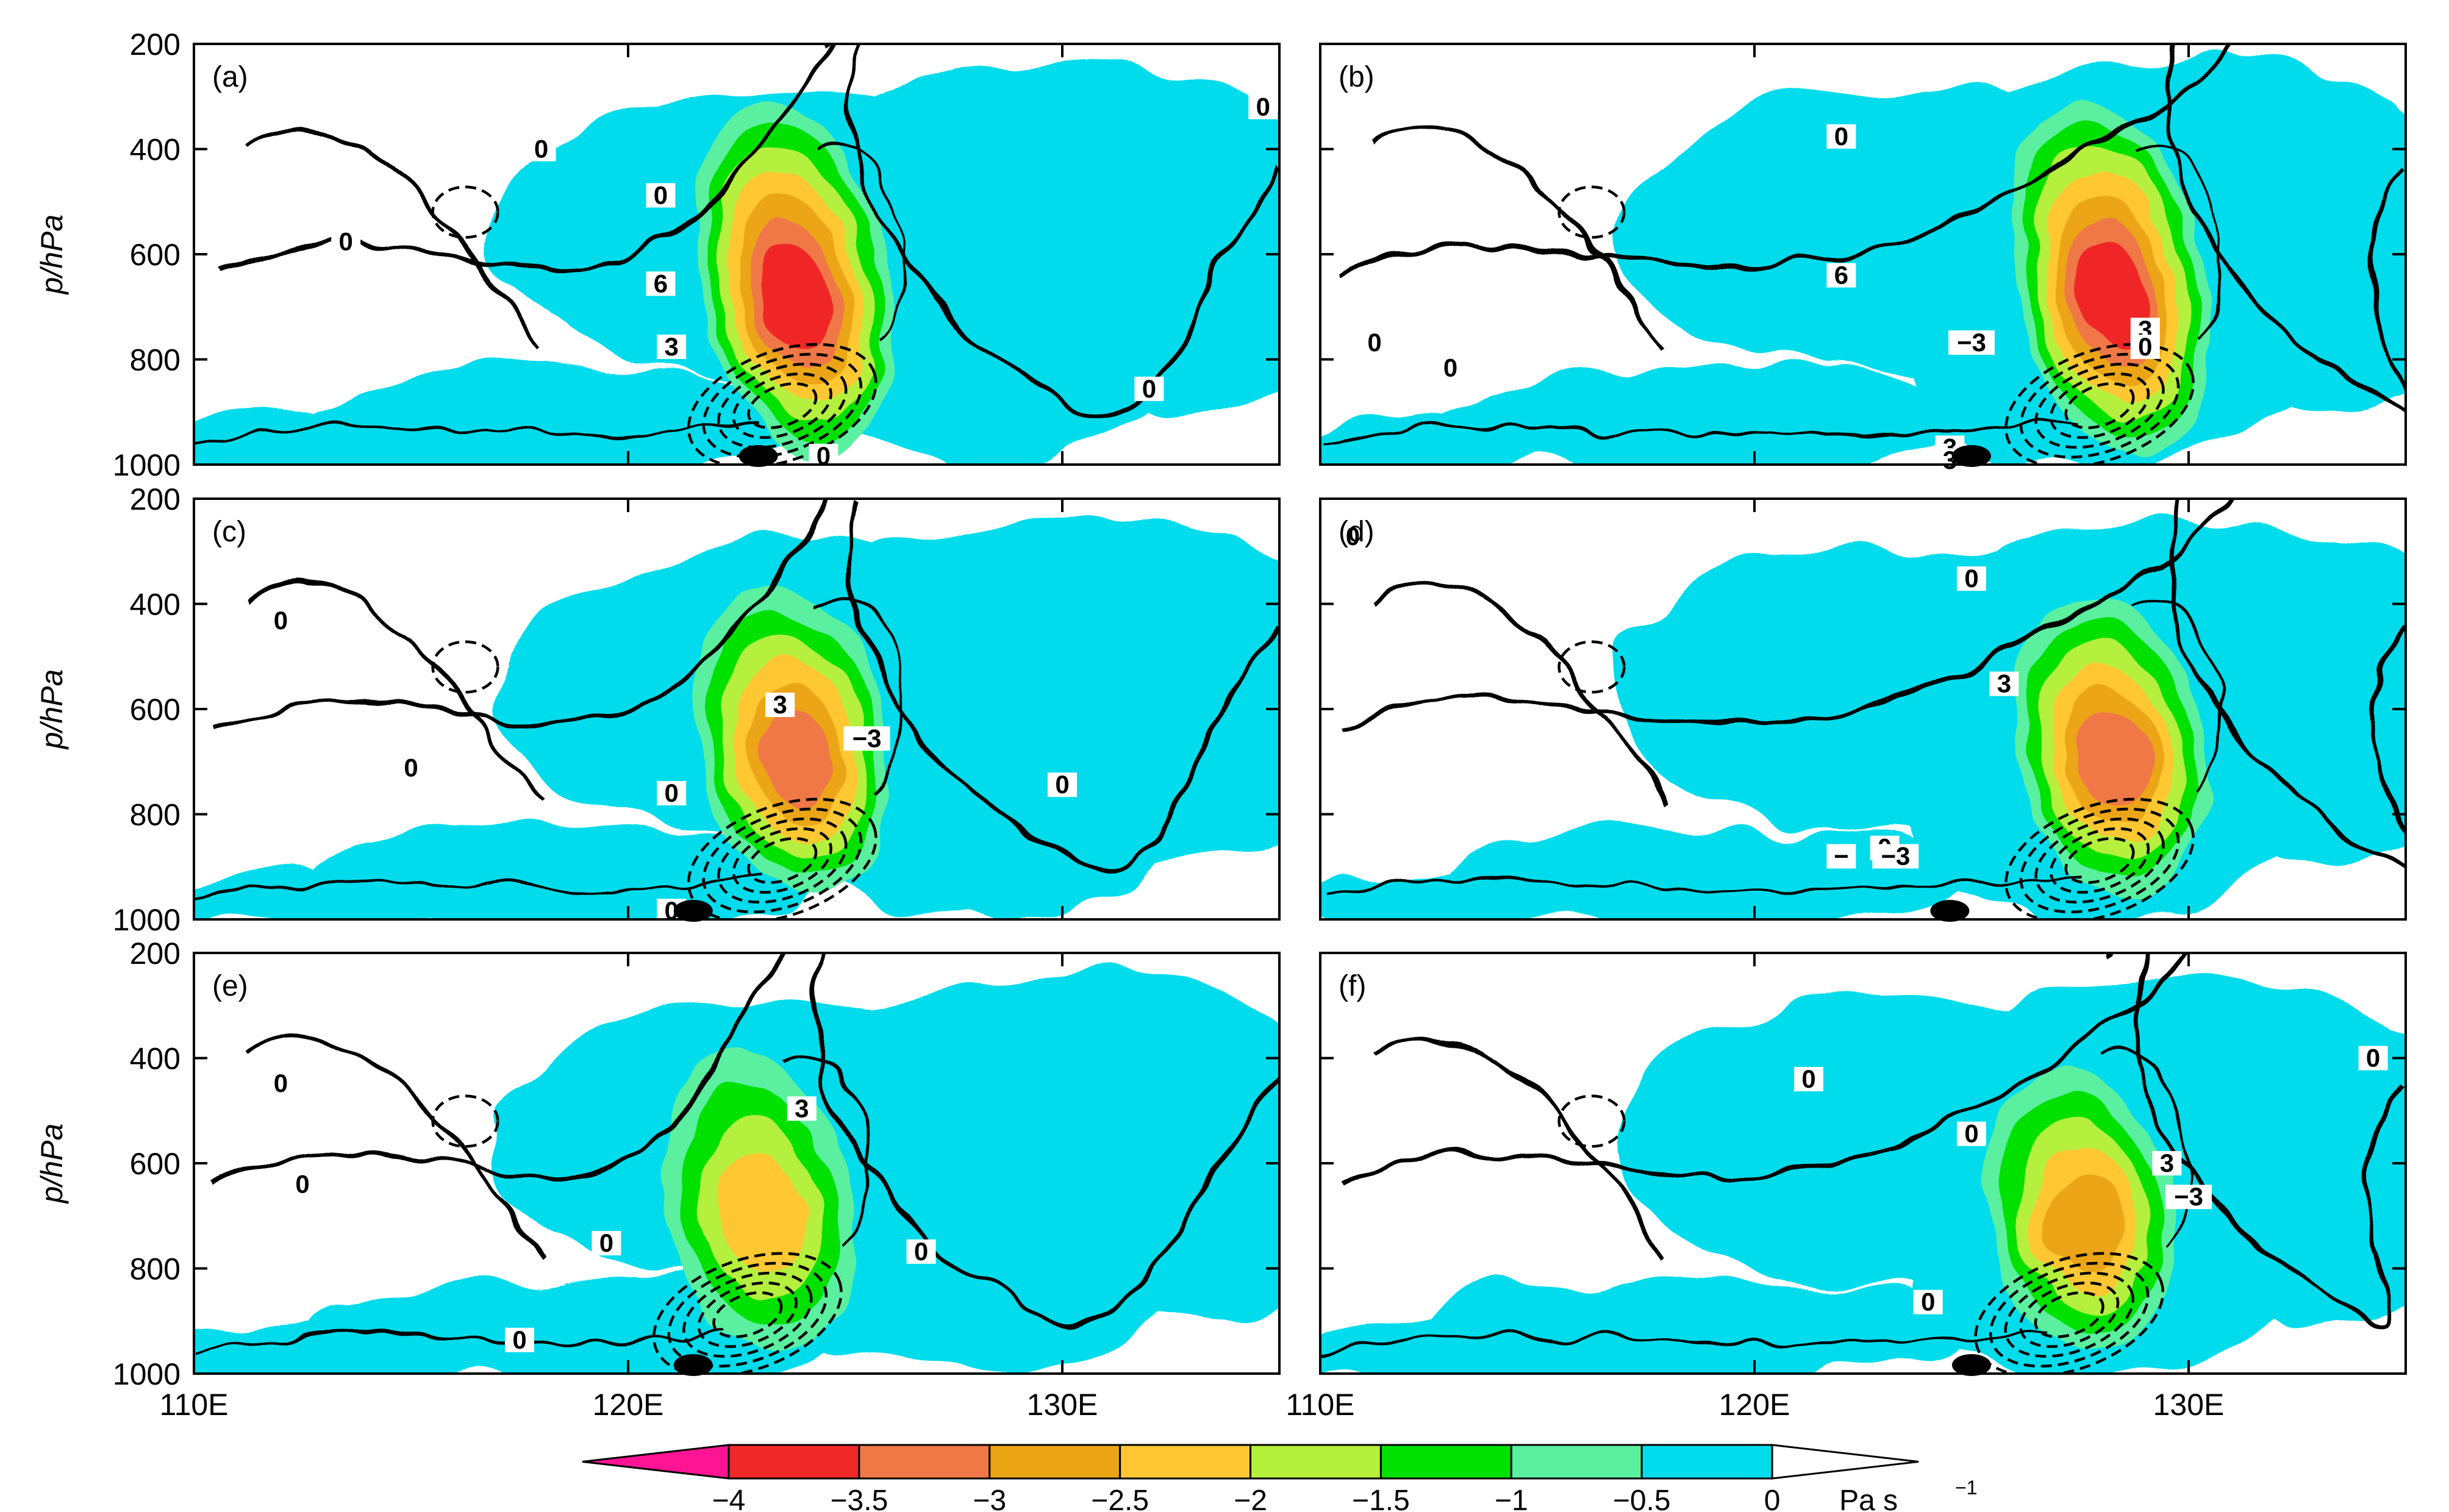 This screenshot has width=2449, height=1512. Describe the element at coordinates (989, 1498) in the screenshot. I see `colorbar-tick-label: −3` at that location.